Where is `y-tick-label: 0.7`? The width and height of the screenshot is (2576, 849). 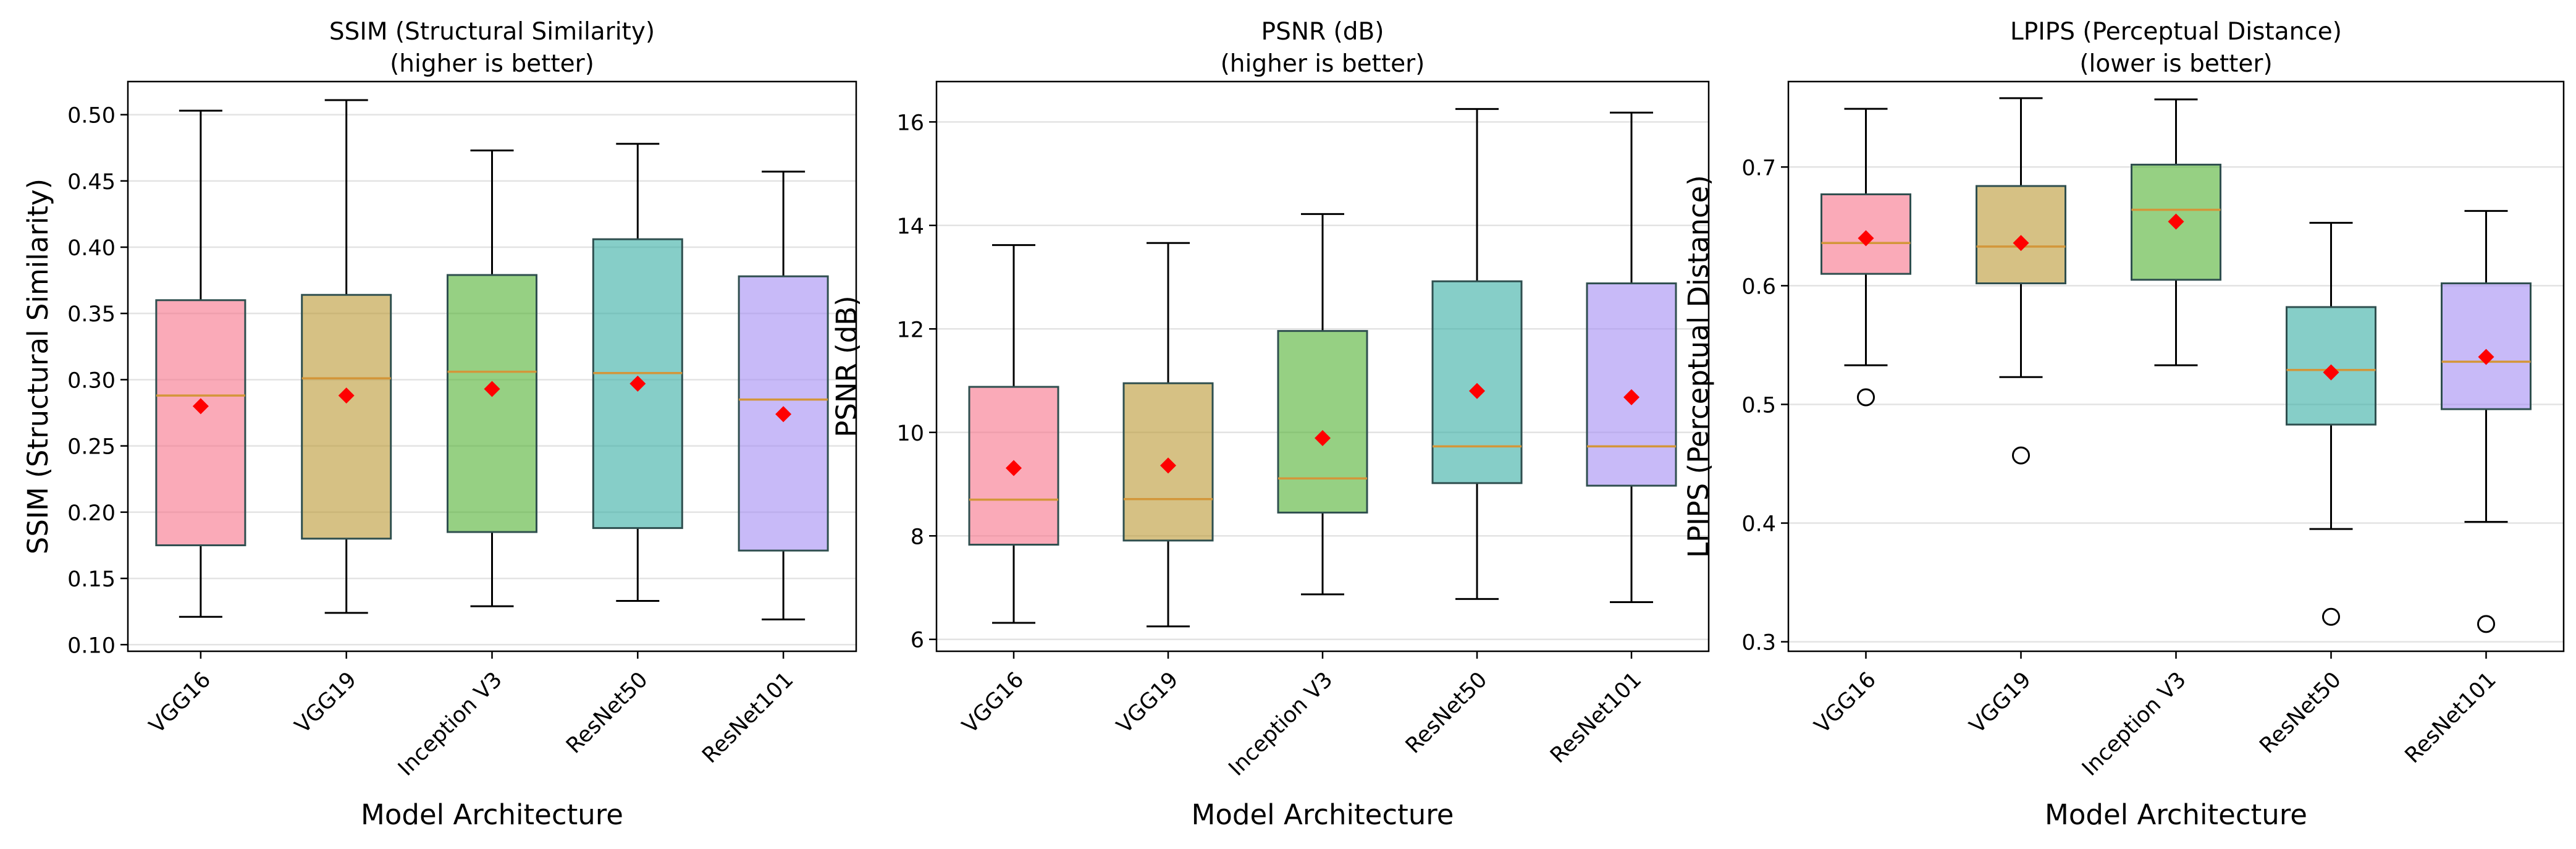
y-tick-label: 0.7 is located at coordinates (1758, 168).